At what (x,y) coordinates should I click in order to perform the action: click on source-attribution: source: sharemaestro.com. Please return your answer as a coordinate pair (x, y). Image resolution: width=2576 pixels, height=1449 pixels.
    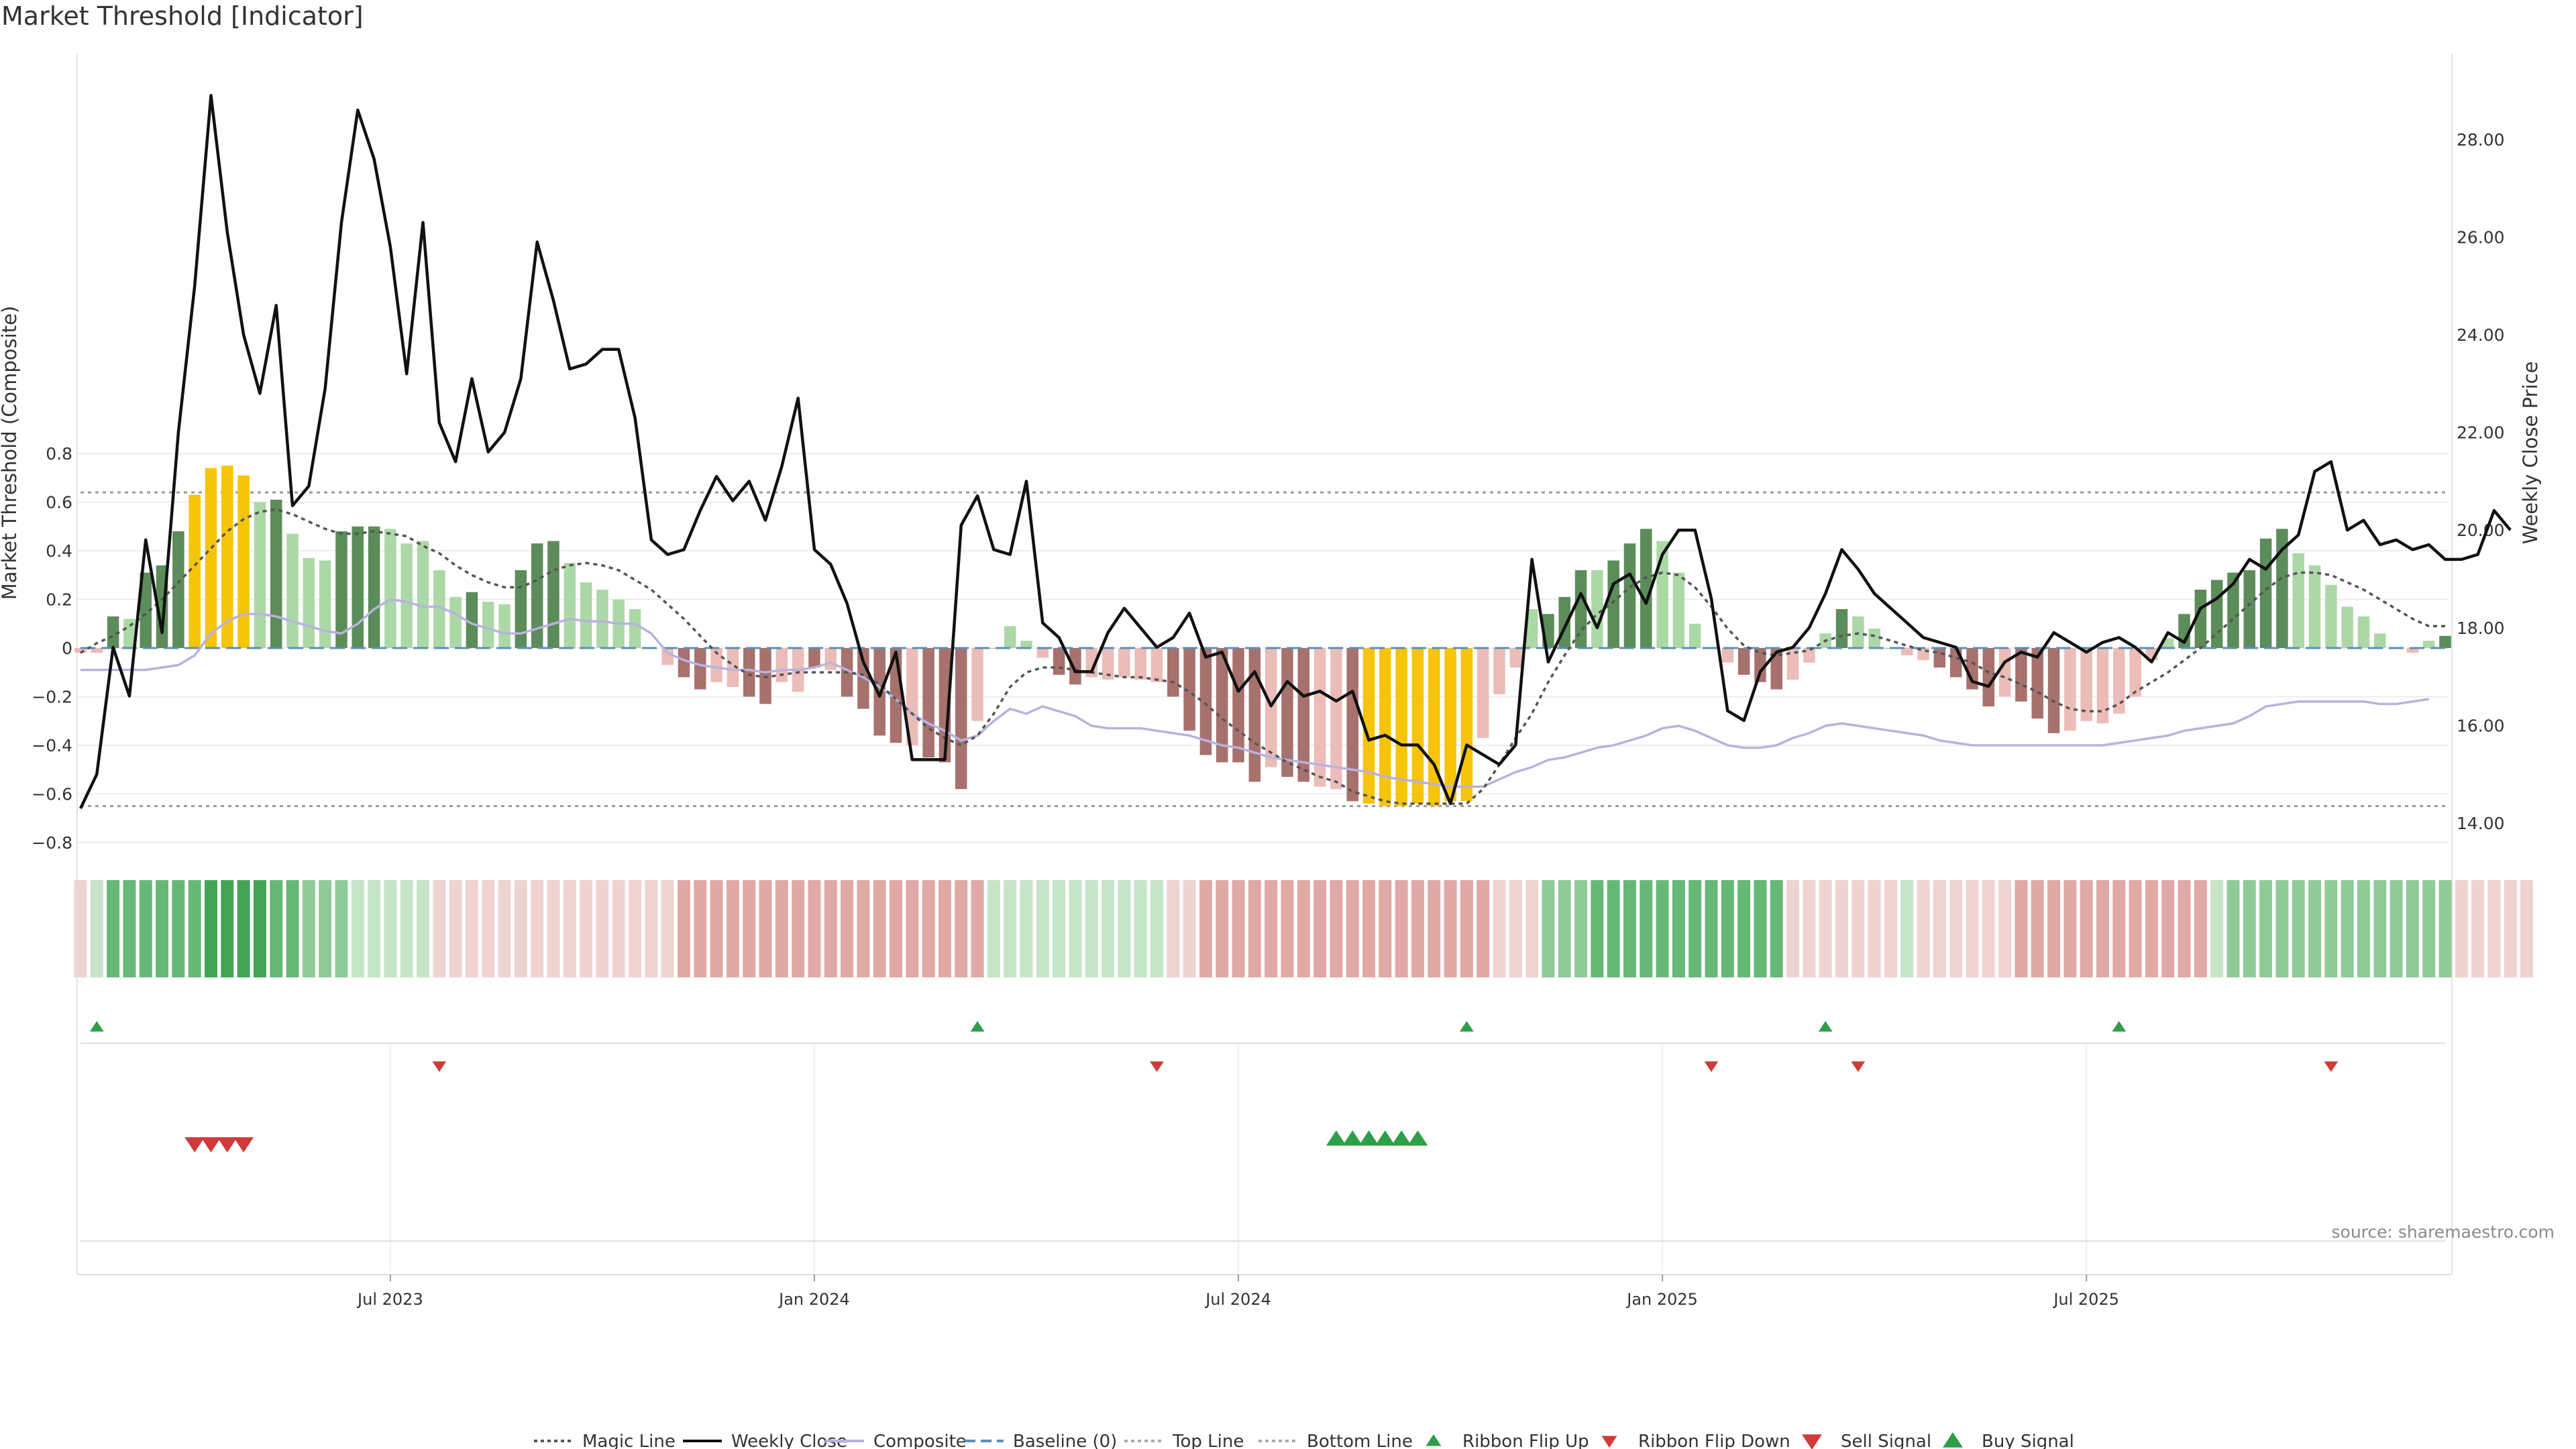
    Looking at the image, I should click on (2443, 1232).